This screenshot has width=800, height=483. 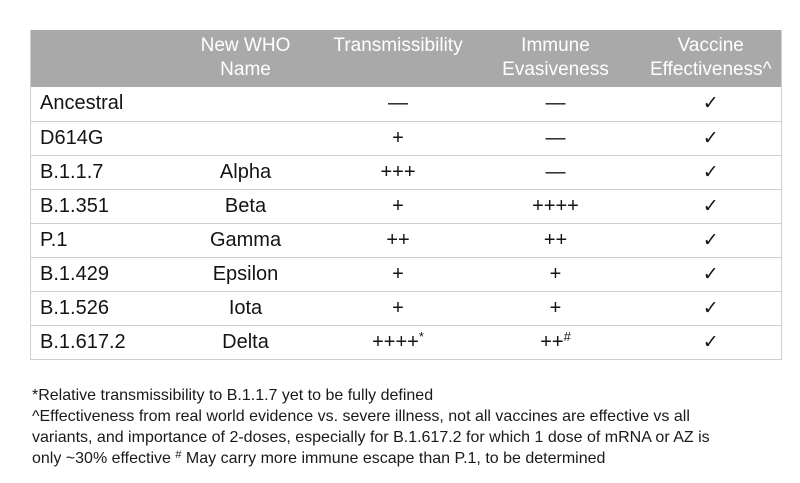 What do you see at coordinates (398, 103) in the screenshot?
I see `transmissibility-cell: —` at bounding box center [398, 103].